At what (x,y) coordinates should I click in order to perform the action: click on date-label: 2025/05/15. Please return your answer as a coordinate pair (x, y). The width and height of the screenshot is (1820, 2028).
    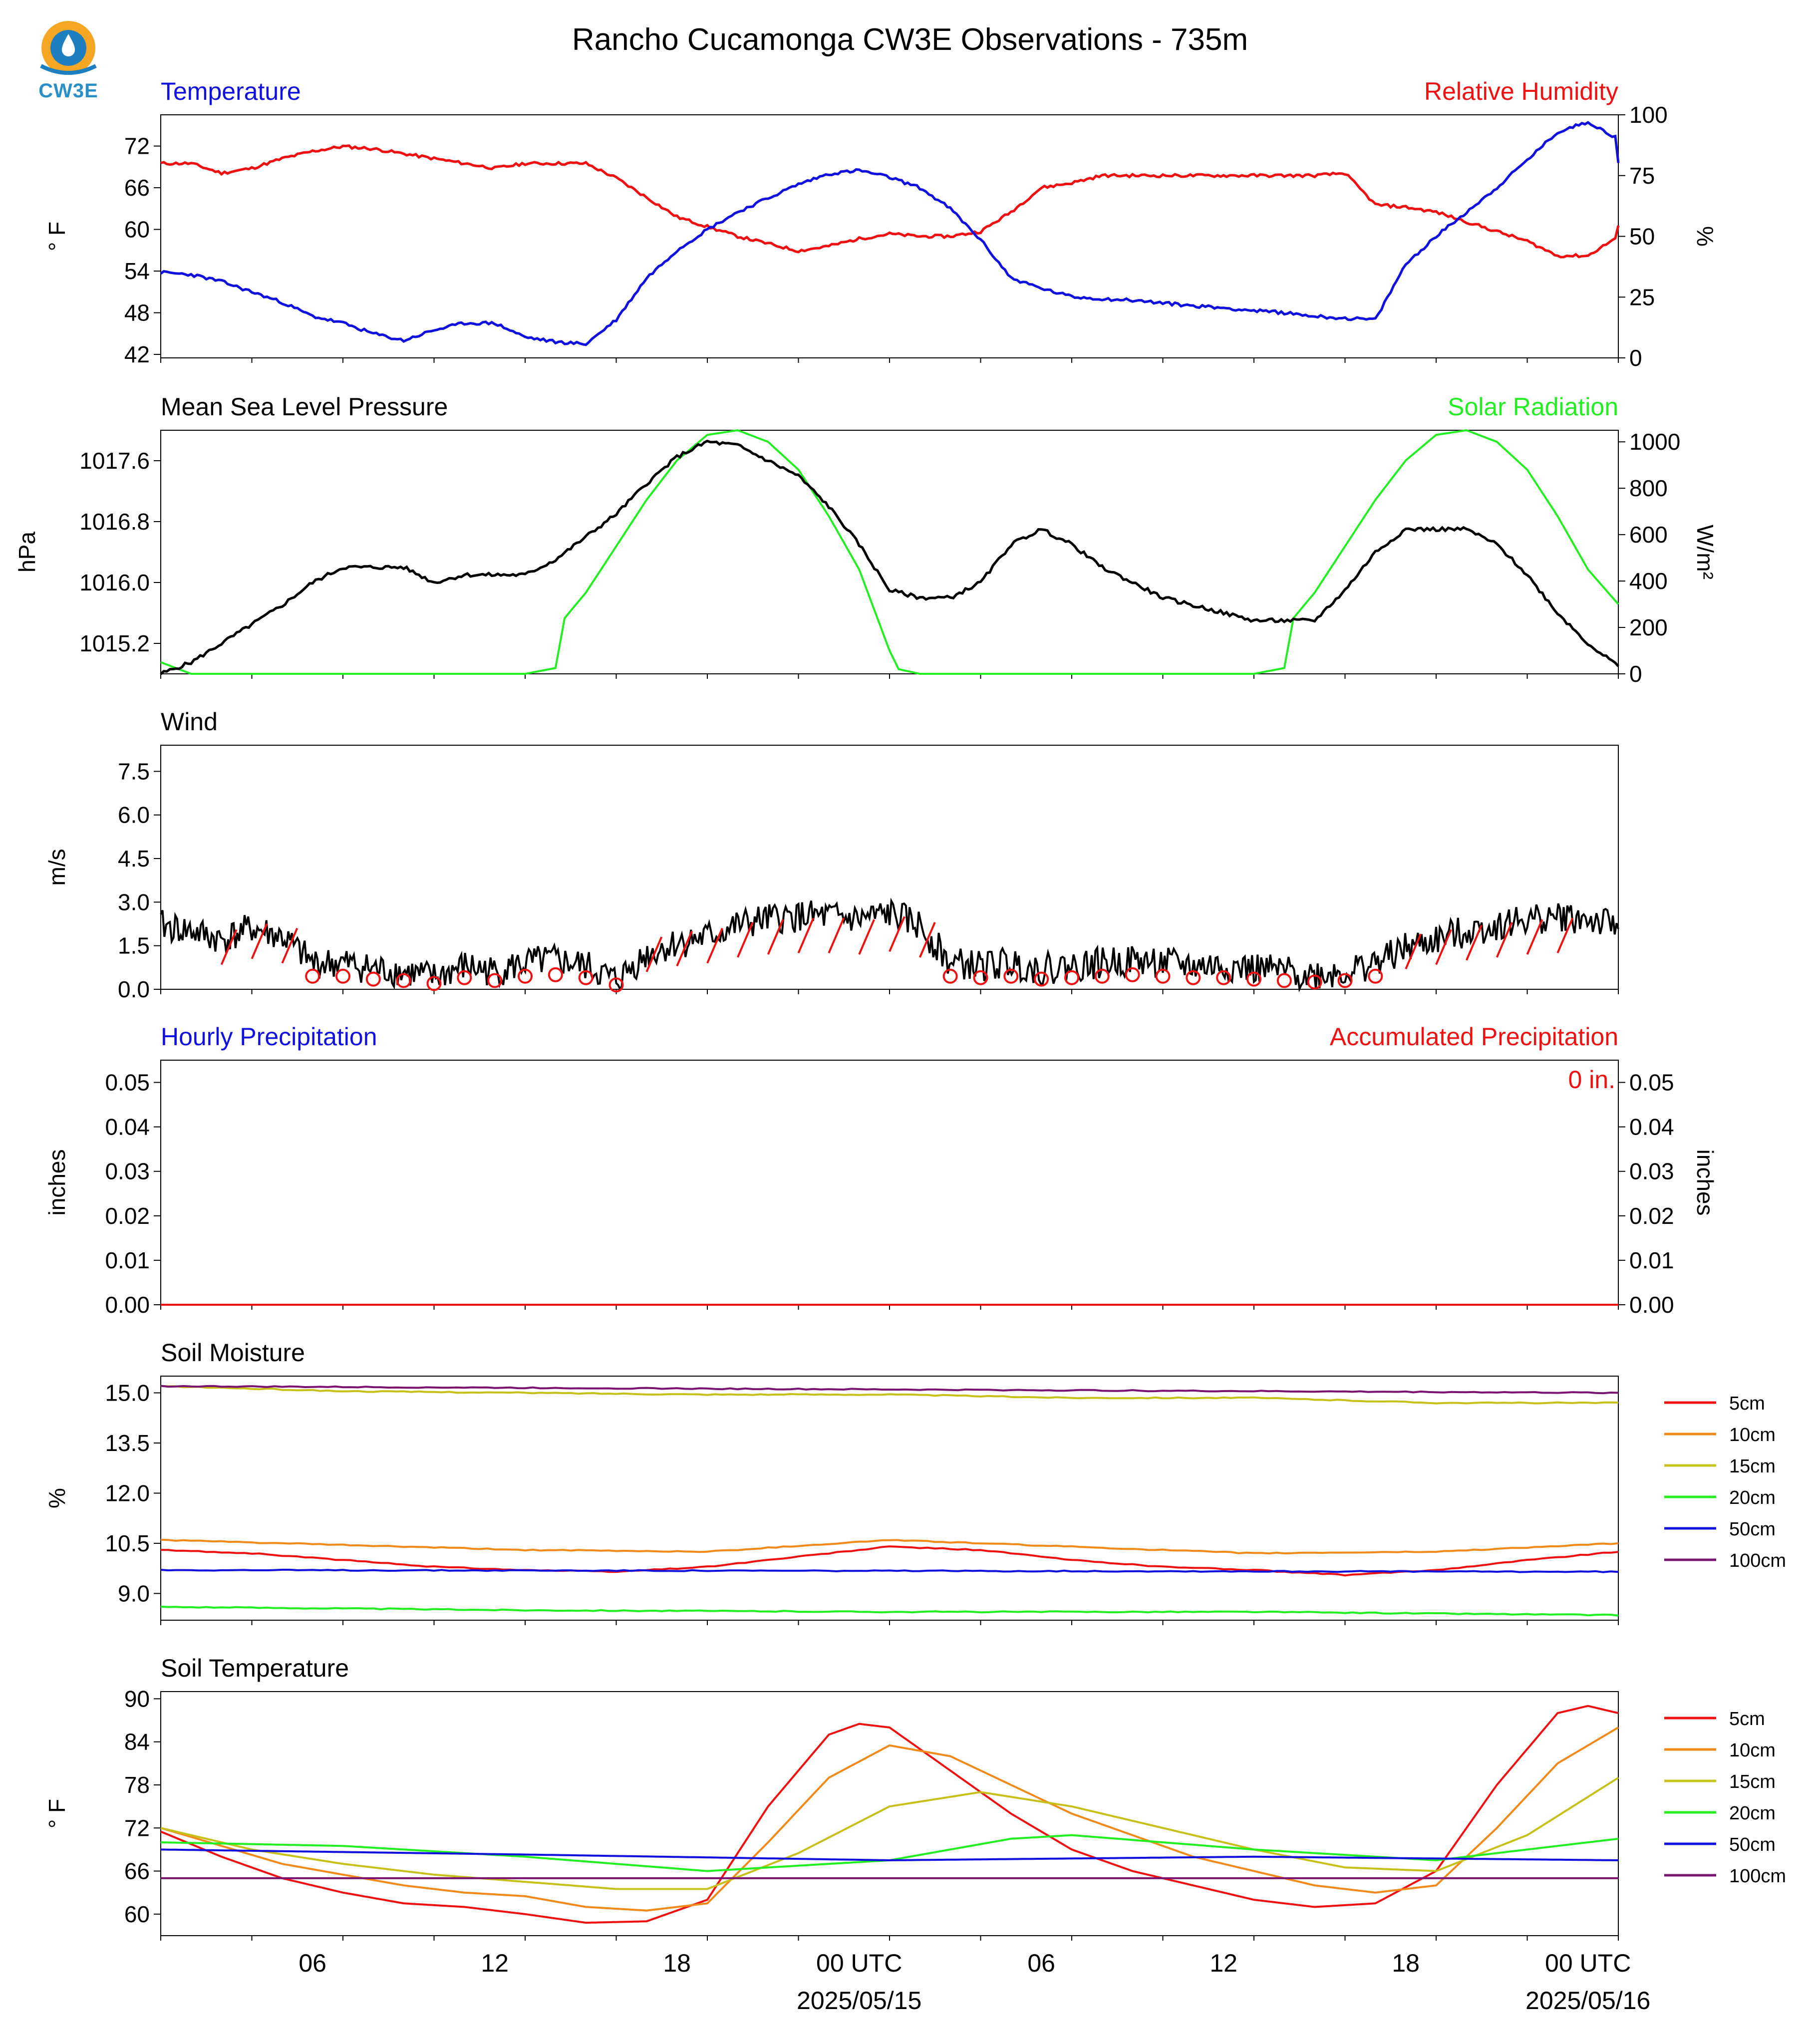
    Looking at the image, I should click on (859, 2001).